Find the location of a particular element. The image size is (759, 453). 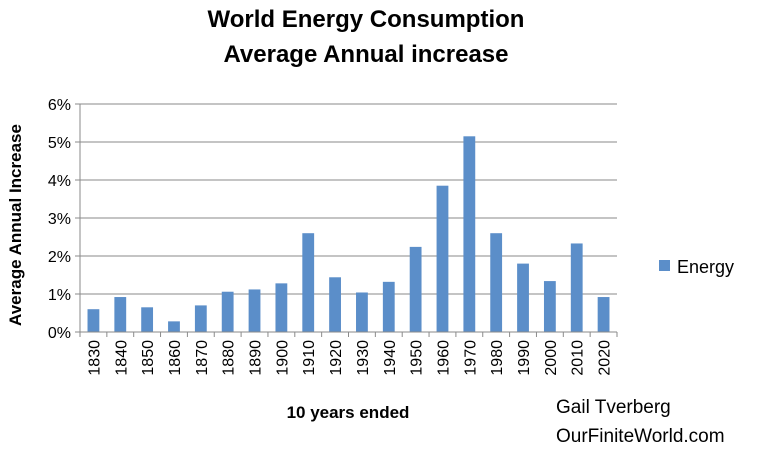

y-tick-label-3: 3% is located at coordinates (59, 219).